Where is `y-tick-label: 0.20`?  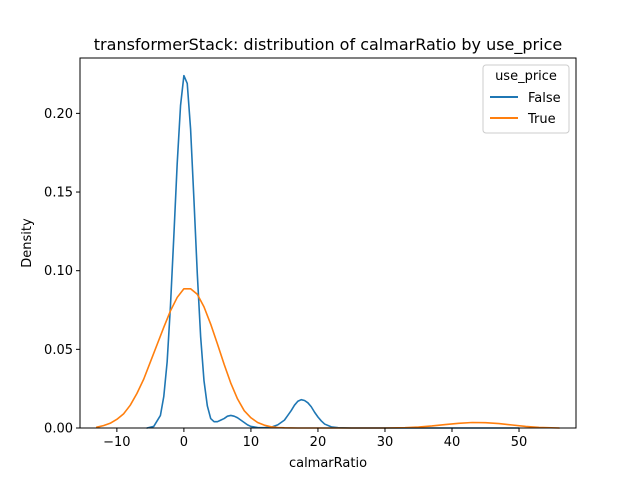 y-tick-label: 0.20 is located at coordinates (58, 114).